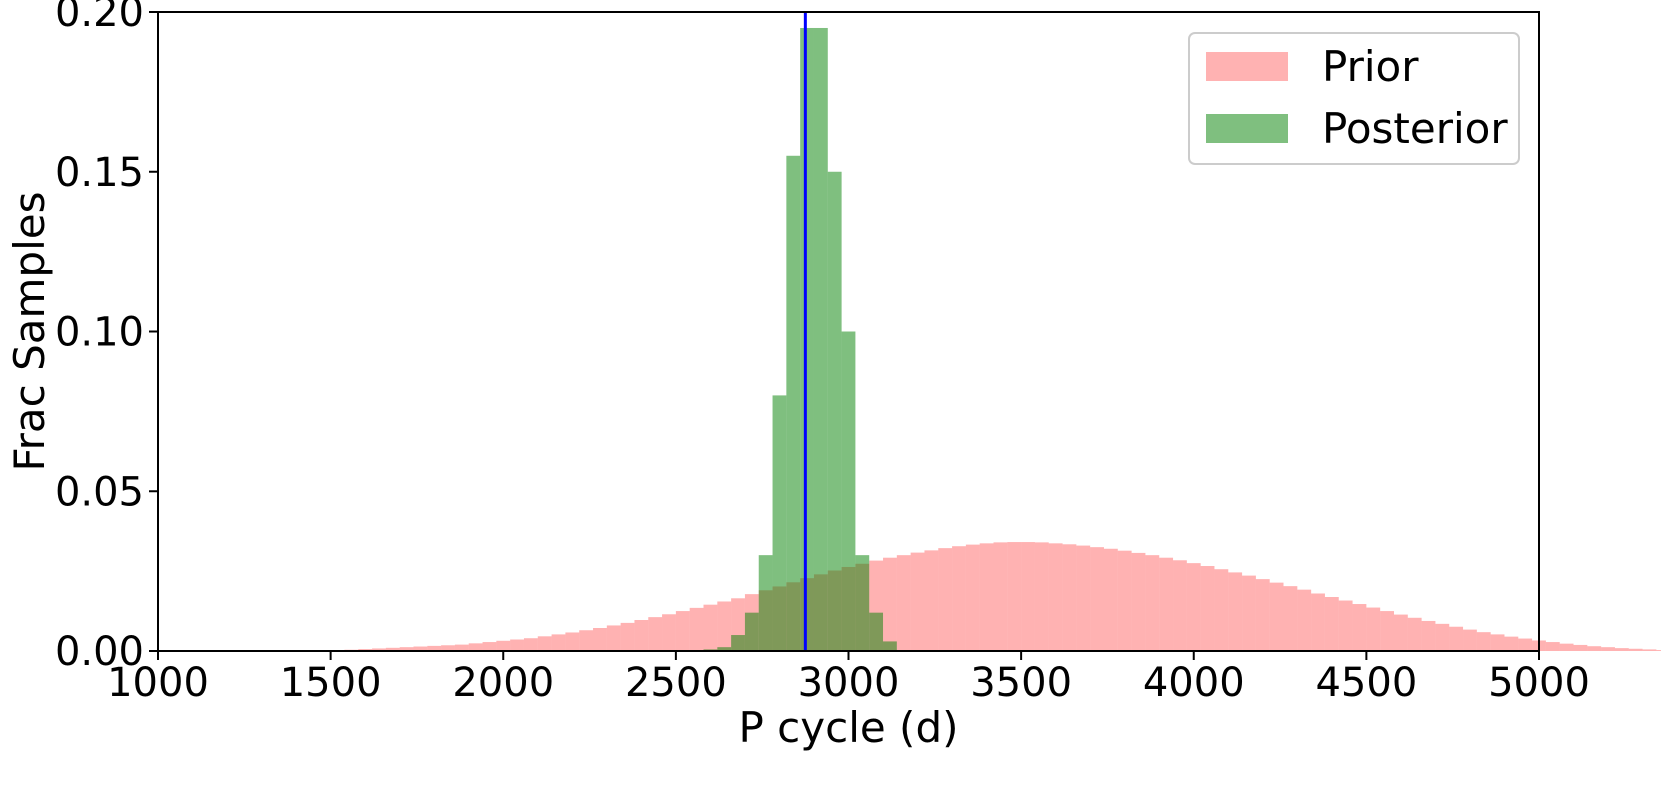  What do you see at coordinates (99, 333) in the screenshot?
I see `y-tick-label: 0.10` at bounding box center [99, 333].